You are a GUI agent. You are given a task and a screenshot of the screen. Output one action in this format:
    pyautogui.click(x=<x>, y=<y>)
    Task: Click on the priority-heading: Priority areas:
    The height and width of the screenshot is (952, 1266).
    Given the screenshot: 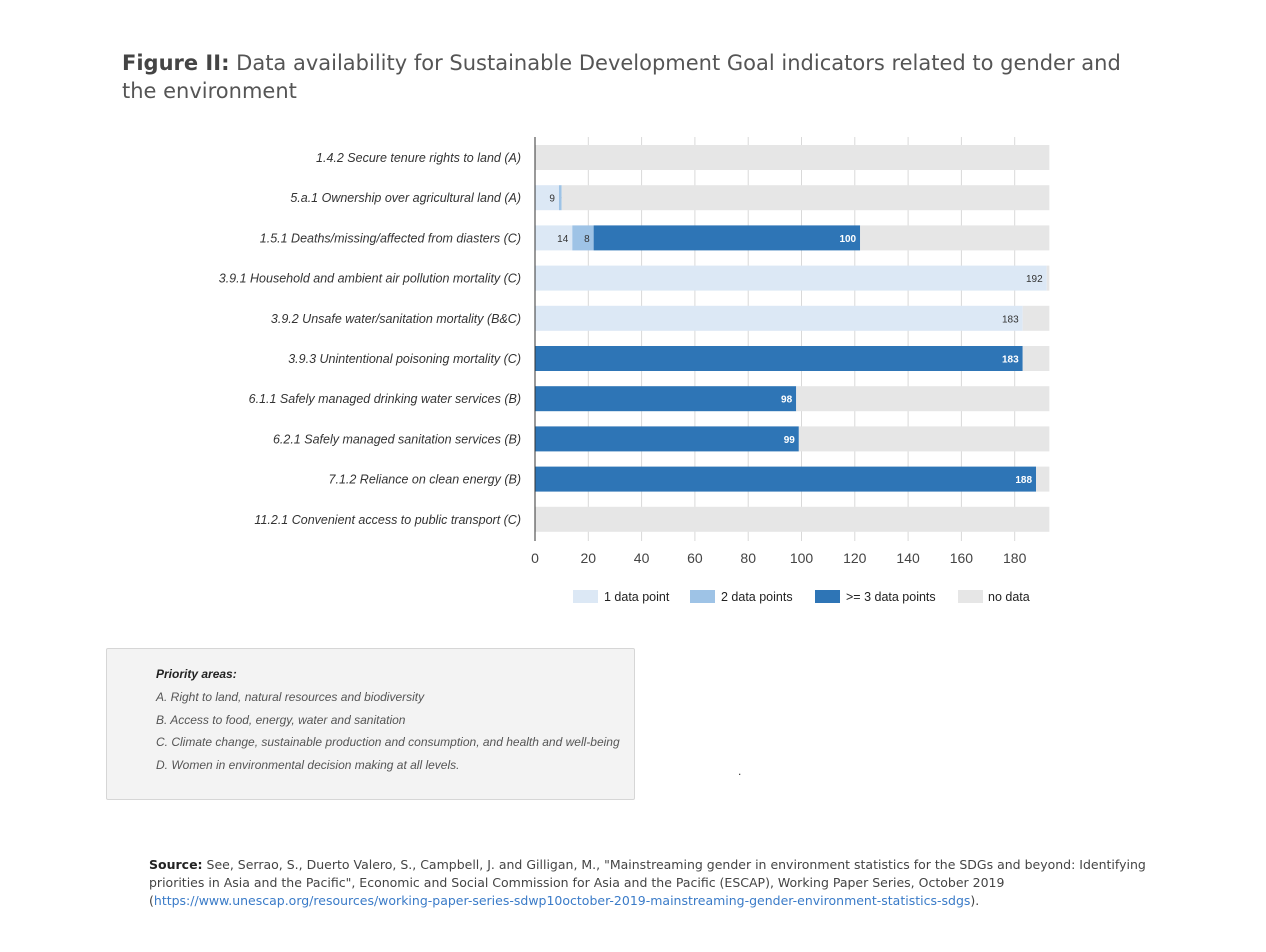 What is the action you would take?
    pyautogui.click(x=196, y=674)
    